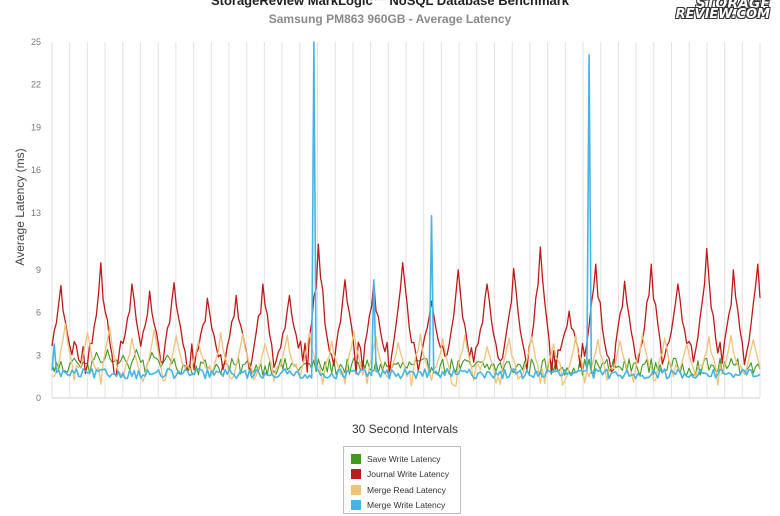  I want to click on legend-item: Journal Write Latency, so click(405, 475).